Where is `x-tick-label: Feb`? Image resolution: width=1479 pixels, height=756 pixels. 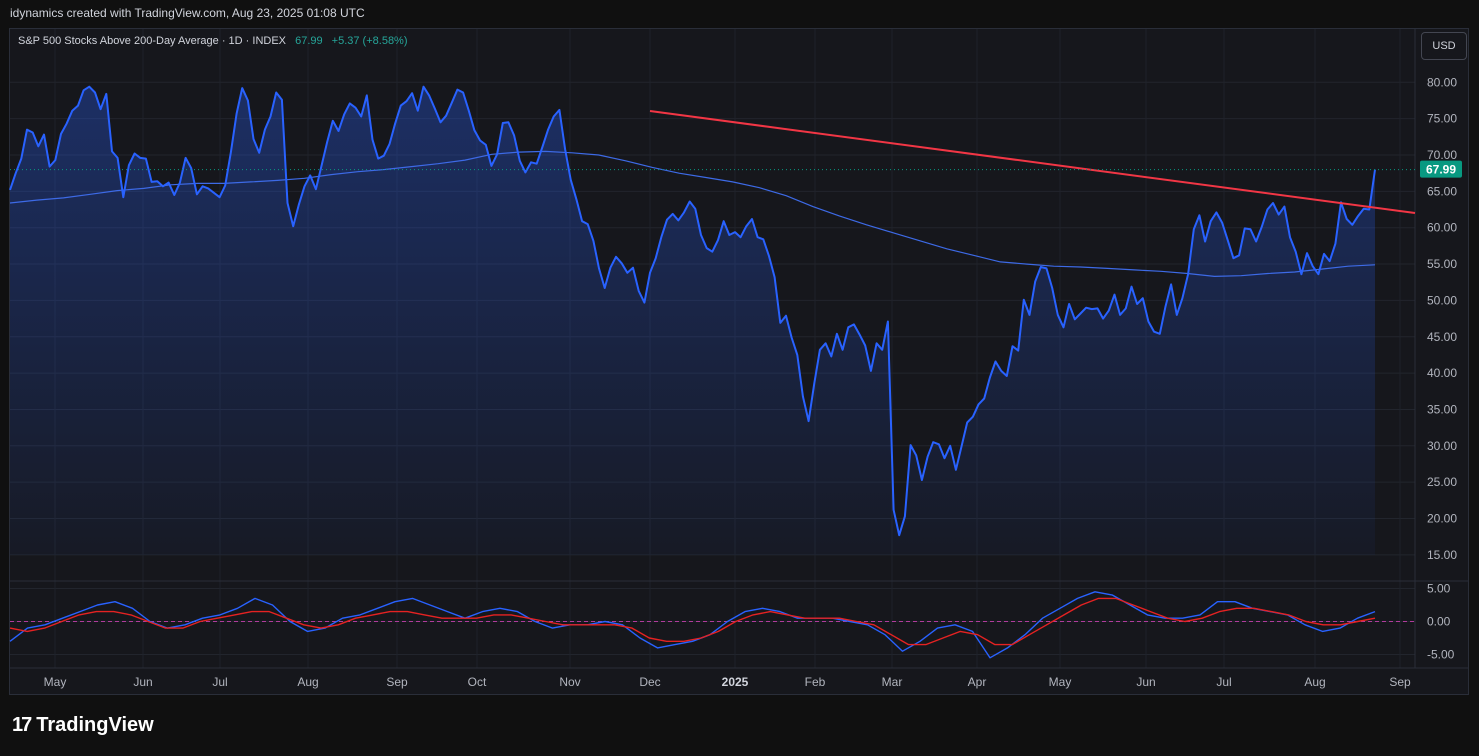 x-tick-label: Feb is located at coordinates (815, 682).